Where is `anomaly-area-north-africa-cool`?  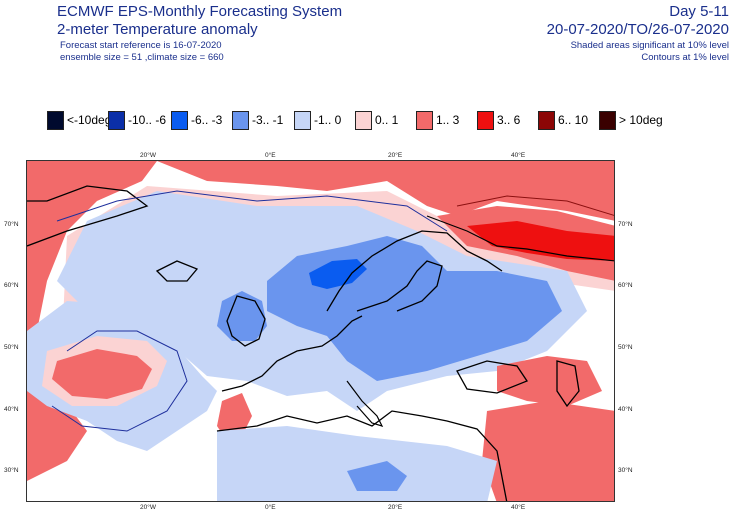 anomaly-area-north-africa-cool is located at coordinates (357, 463).